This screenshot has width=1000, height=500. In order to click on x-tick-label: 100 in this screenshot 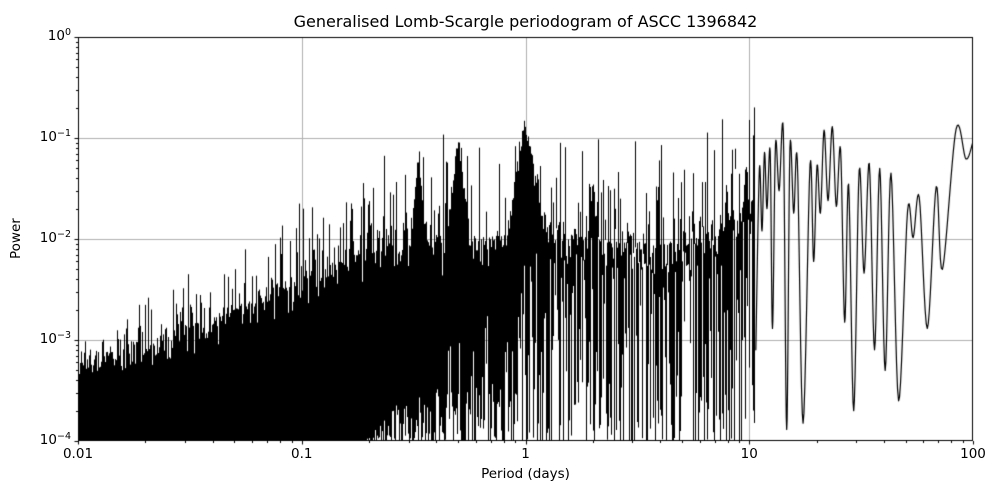, I will do `click(973, 454)`.